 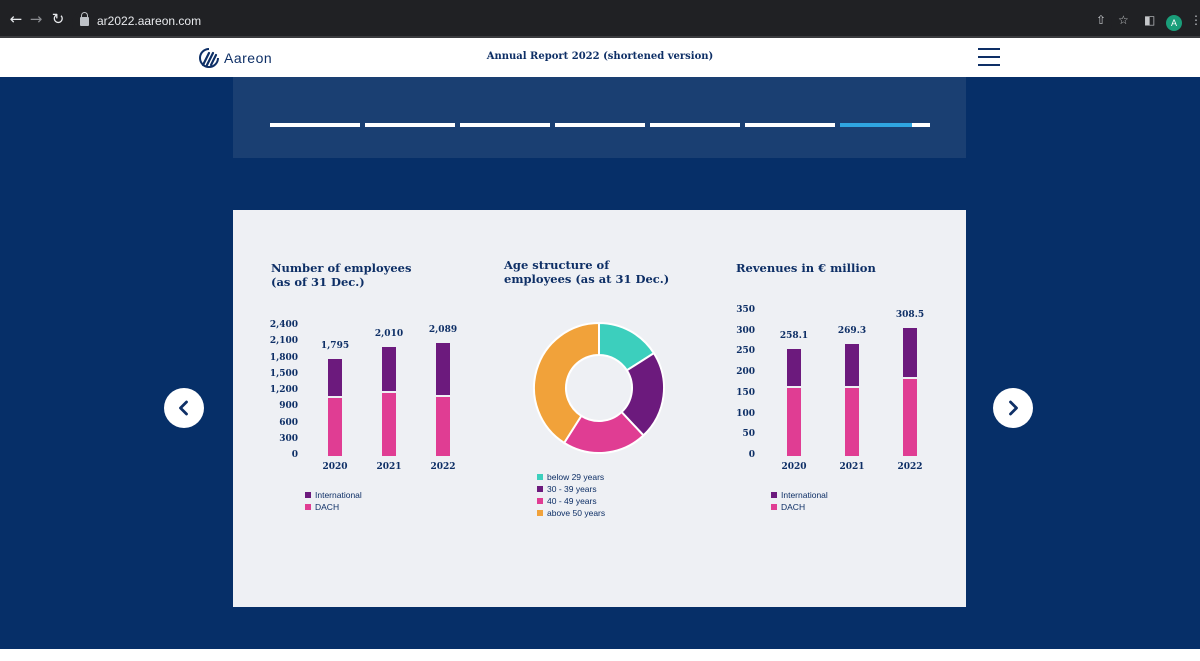 I want to click on employees-chart-title: Number of employees (as of 31 Dec.), so click(x=341, y=275).